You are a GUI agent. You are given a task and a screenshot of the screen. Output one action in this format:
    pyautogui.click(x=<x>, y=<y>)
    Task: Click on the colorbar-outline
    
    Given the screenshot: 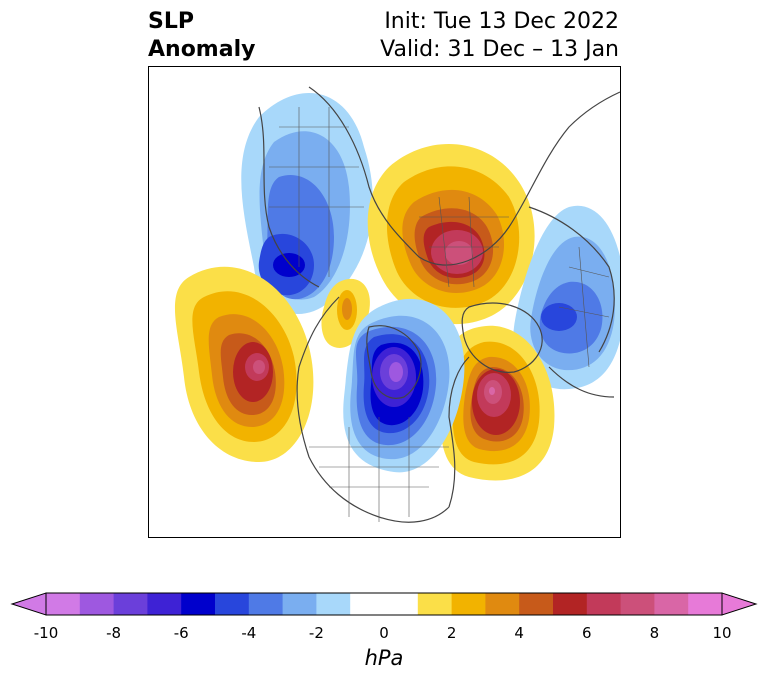 What is the action you would take?
    pyautogui.click(x=384, y=604)
    